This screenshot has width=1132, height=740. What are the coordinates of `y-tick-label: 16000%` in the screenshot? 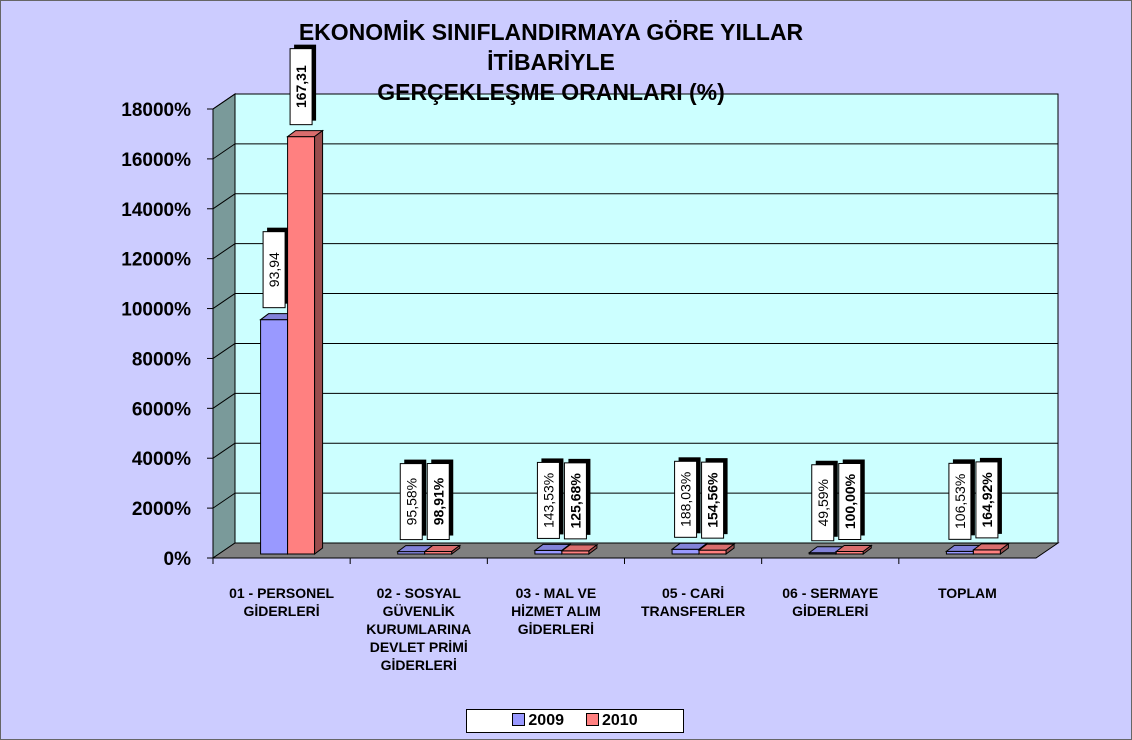 It's located at (156, 160).